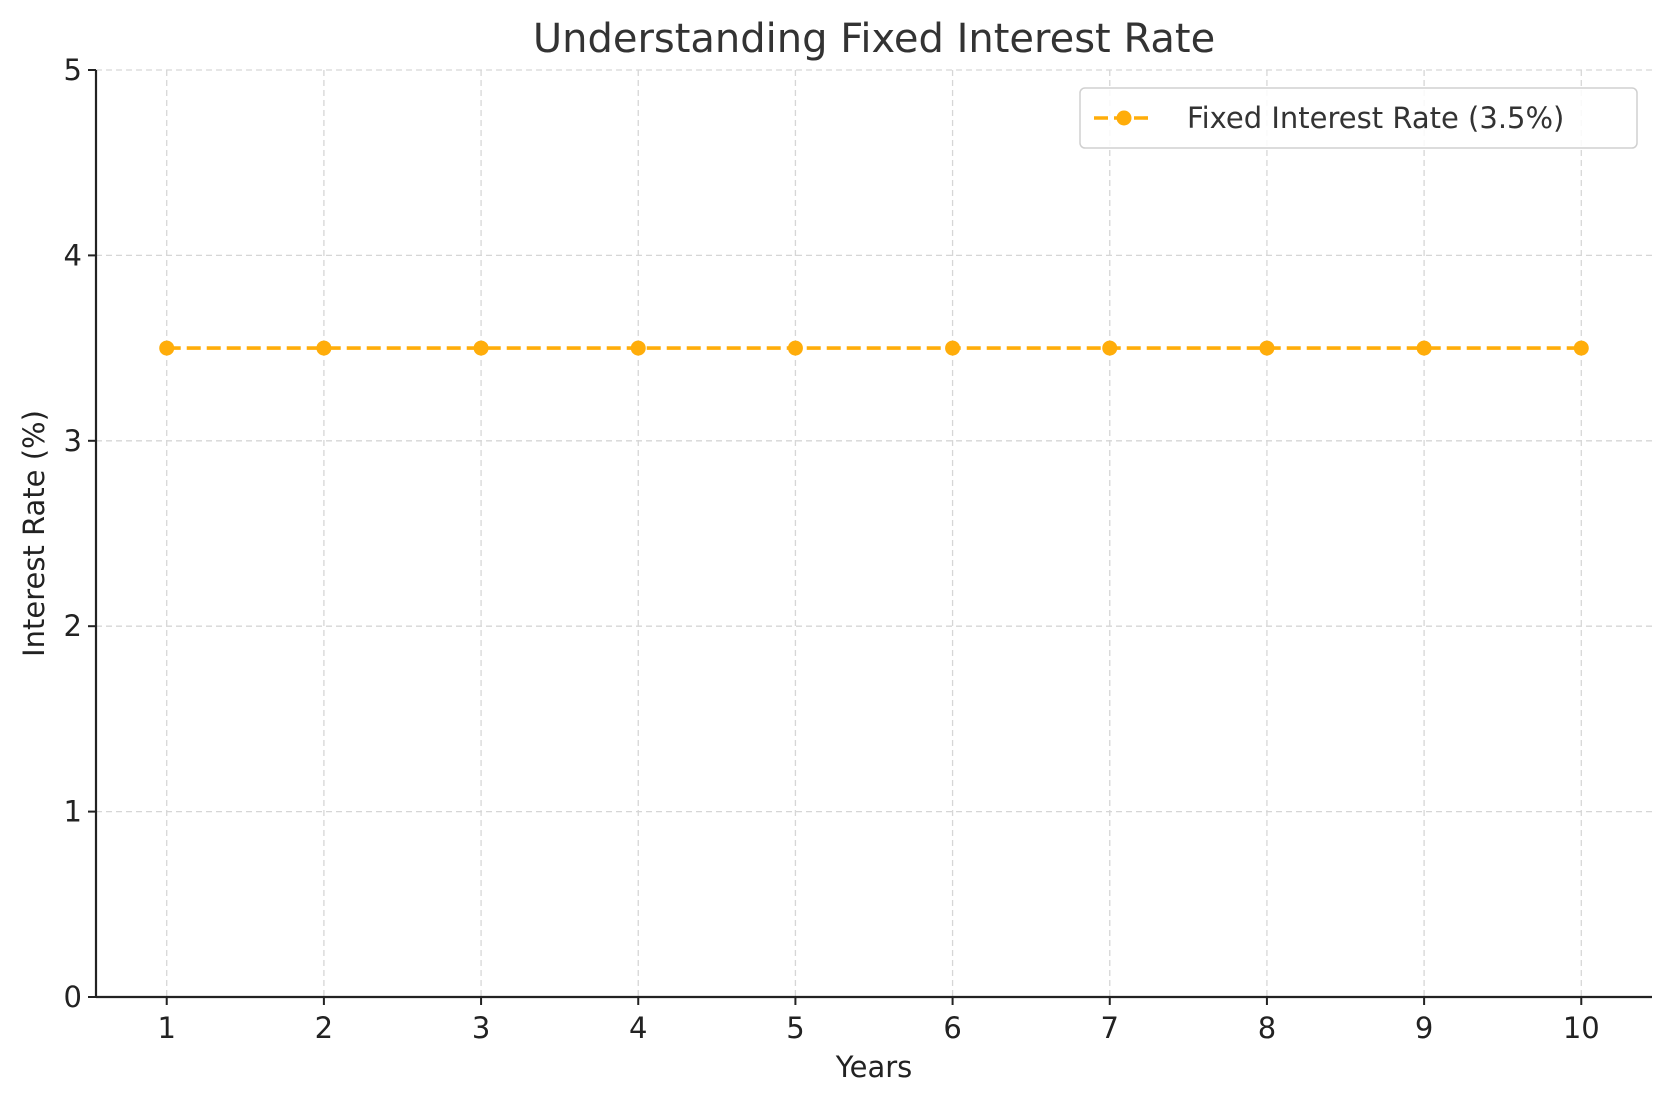 This screenshot has height=1101, width=1665. What do you see at coordinates (1267, 1028) in the screenshot?
I see `x-tick-label: 8` at bounding box center [1267, 1028].